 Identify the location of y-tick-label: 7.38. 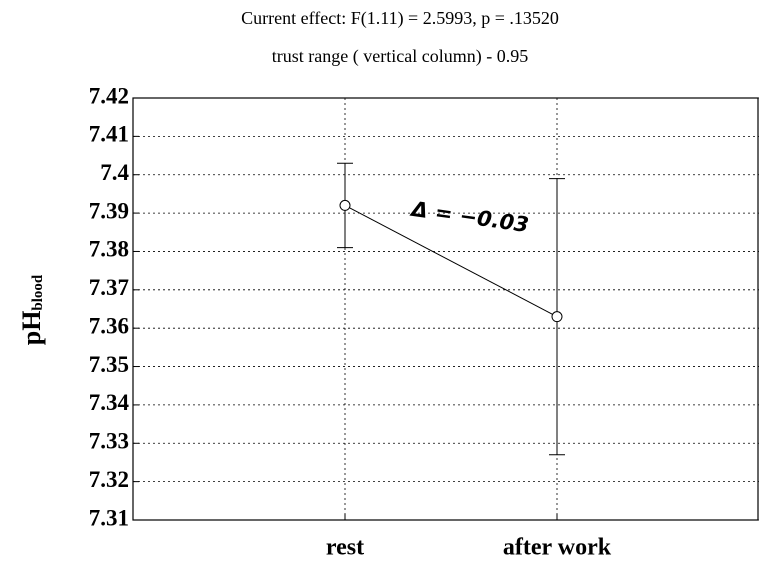
(109, 249).